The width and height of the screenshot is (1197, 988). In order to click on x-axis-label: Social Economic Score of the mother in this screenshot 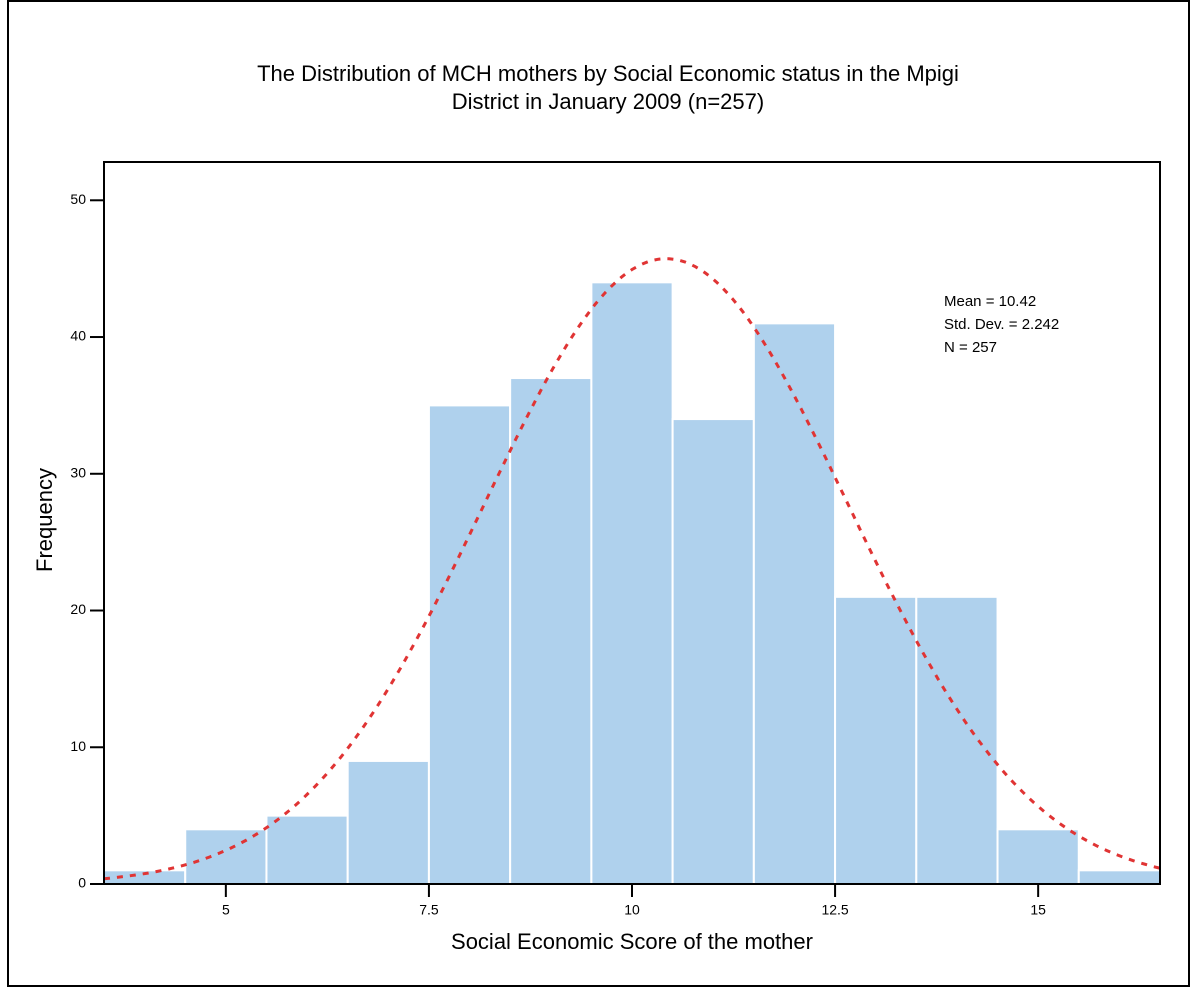, I will do `click(632, 941)`.